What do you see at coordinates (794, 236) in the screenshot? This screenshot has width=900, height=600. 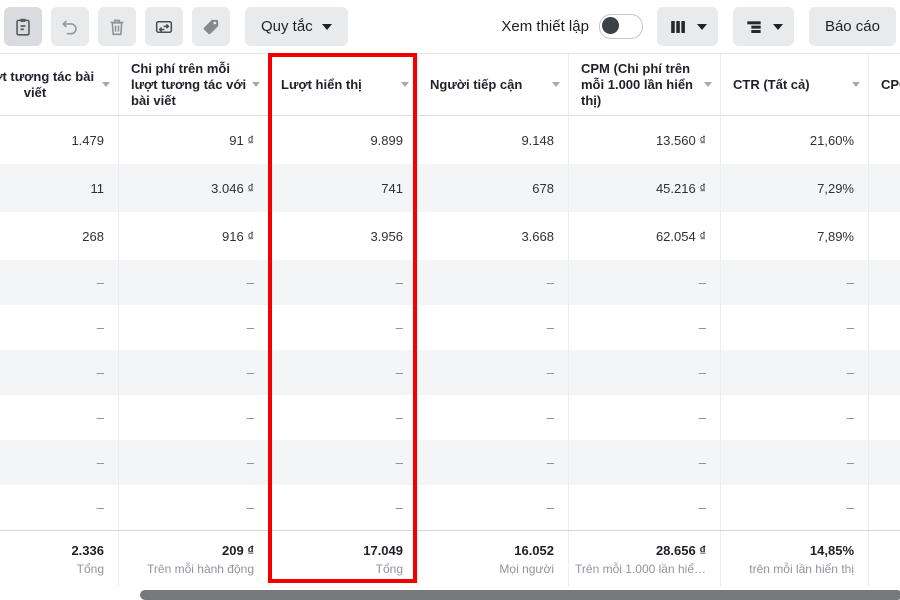 I see `table-cell: 7,89%` at bounding box center [794, 236].